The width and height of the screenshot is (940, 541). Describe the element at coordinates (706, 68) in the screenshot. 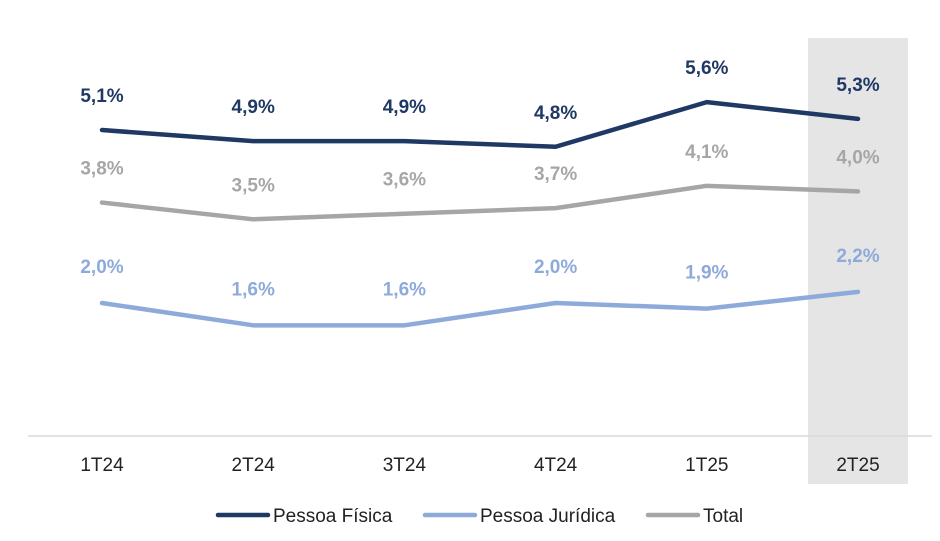

I see `data-label-pessoa-fisica-1t25: 5,6%` at that location.